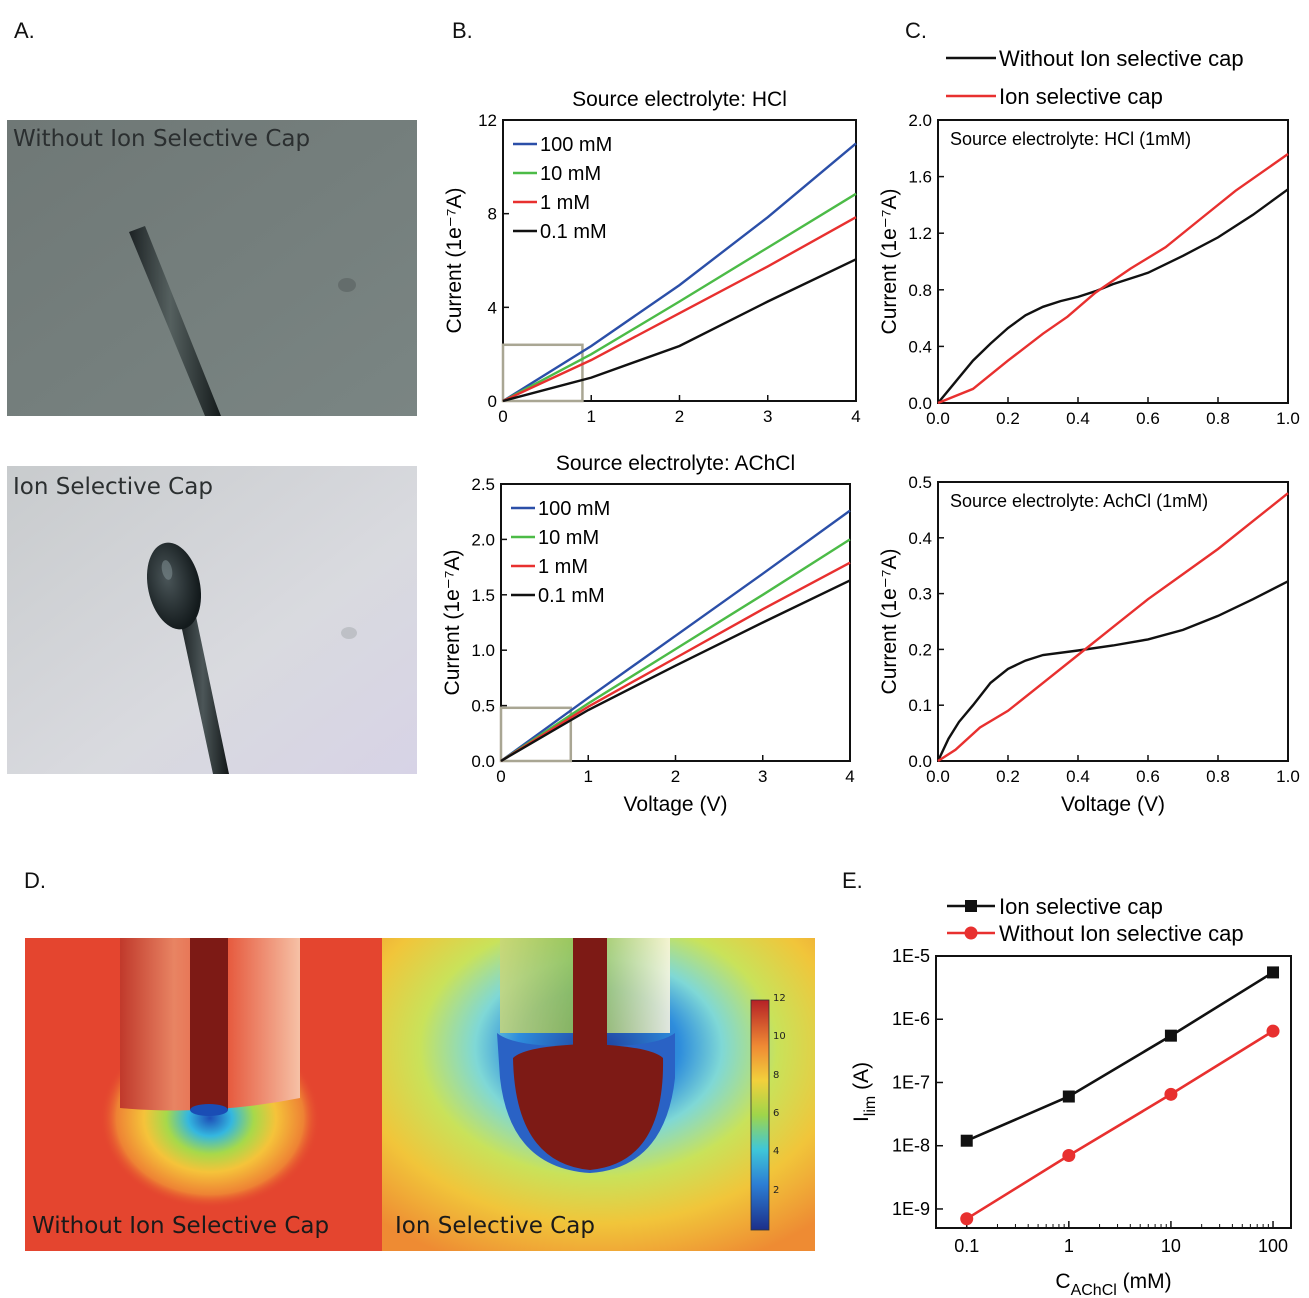  What do you see at coordinates (24, 30) in the screenshot?
I see `panel-label-a: A.` at bounding box center [24, 30].